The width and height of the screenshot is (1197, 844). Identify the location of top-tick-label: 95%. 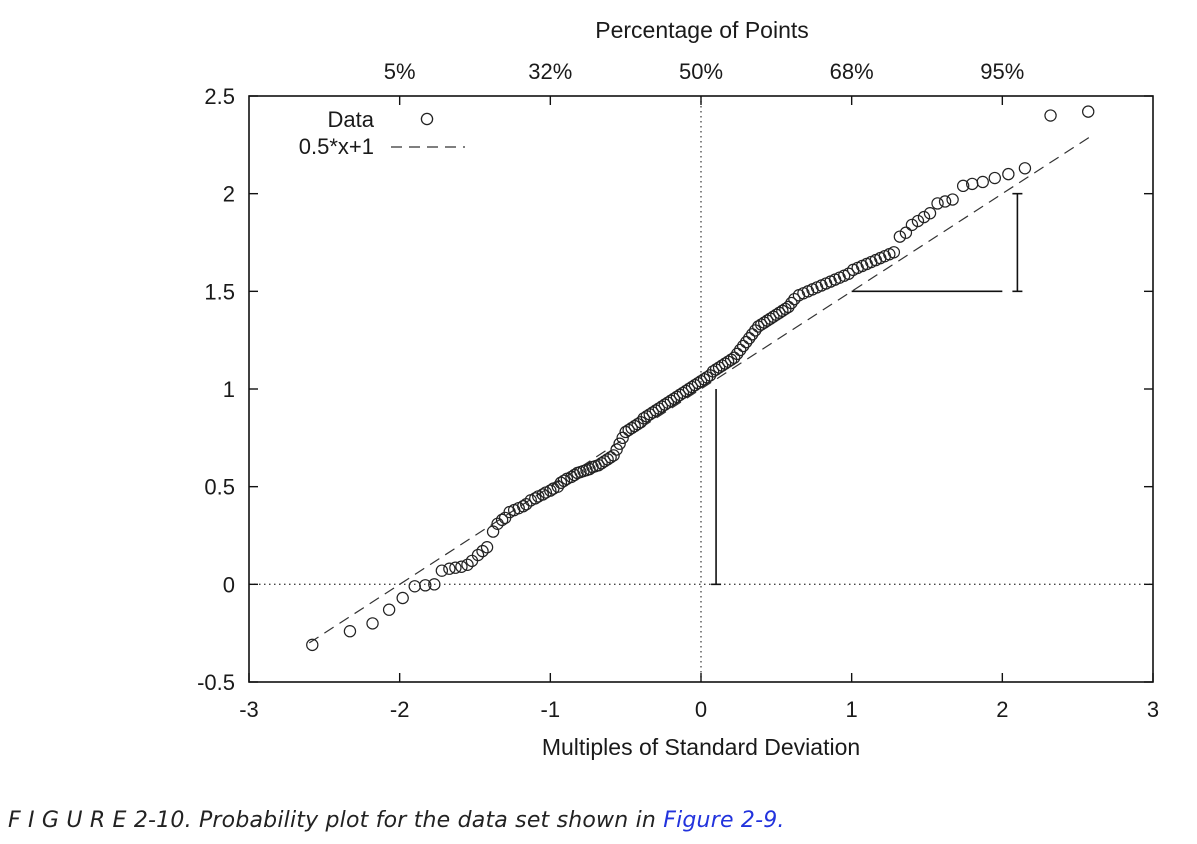
(1002, 71).